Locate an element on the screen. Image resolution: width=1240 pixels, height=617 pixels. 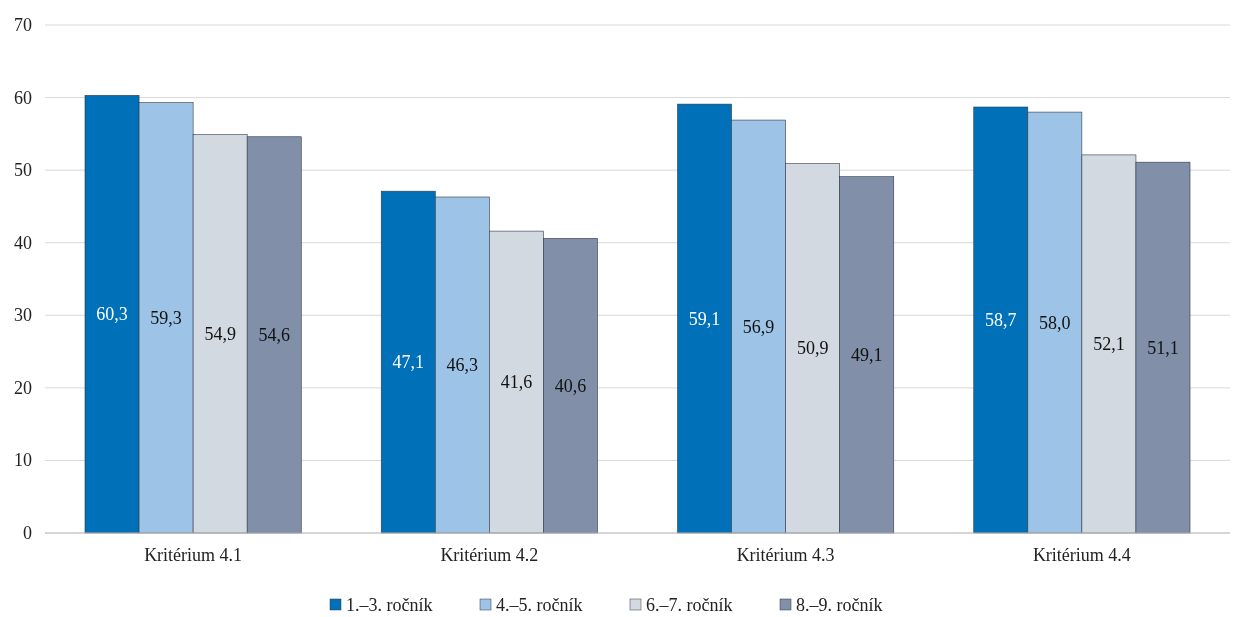
data-label: 41,6 is located at coordinates (516, 382).